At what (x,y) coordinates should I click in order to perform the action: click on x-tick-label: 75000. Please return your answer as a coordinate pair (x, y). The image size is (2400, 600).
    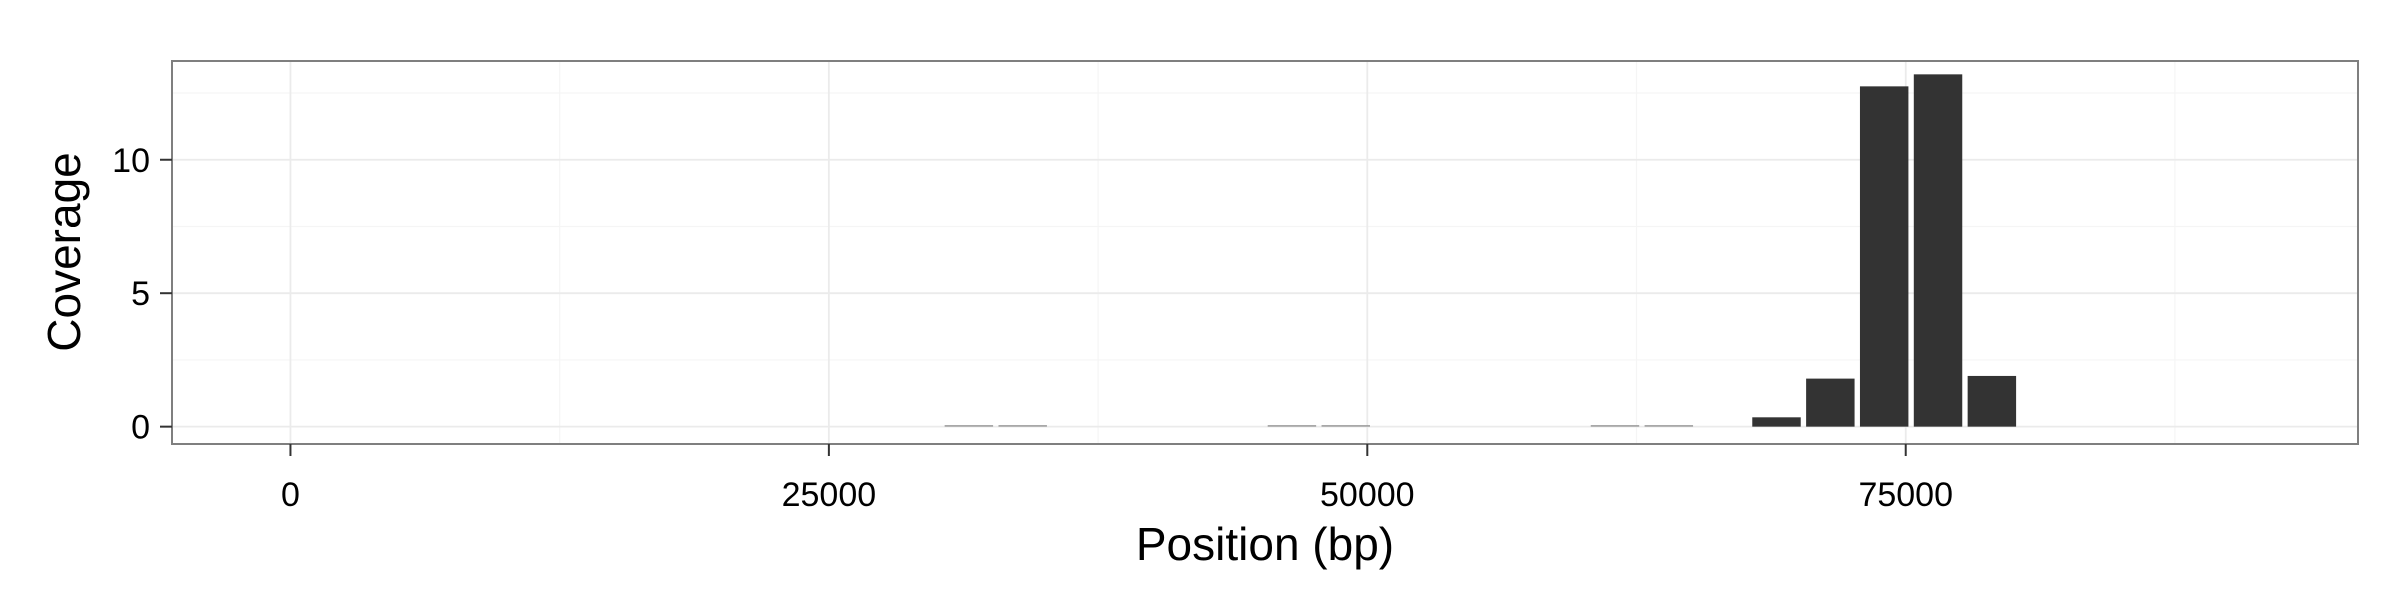
    Looking at the image, I should click on (1905, 495).